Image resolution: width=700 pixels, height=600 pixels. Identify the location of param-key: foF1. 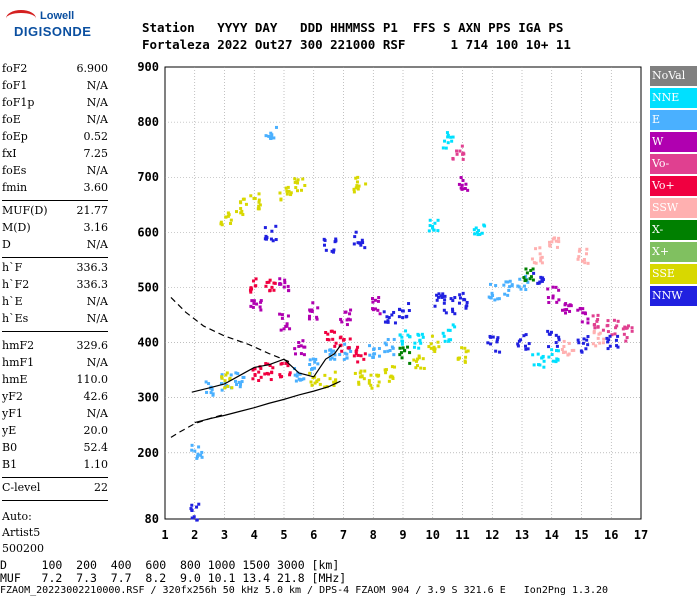
(15, 85).